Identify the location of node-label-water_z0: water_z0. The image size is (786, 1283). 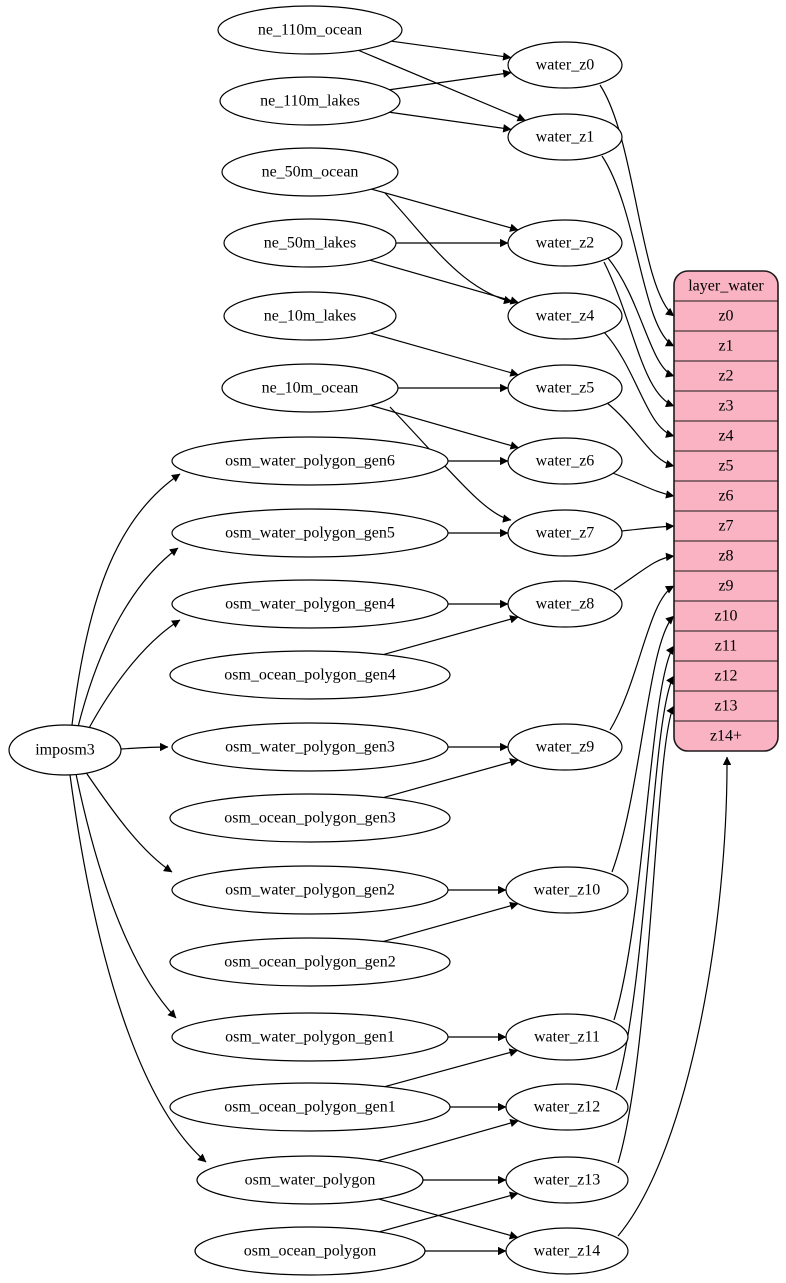
(565, 65).